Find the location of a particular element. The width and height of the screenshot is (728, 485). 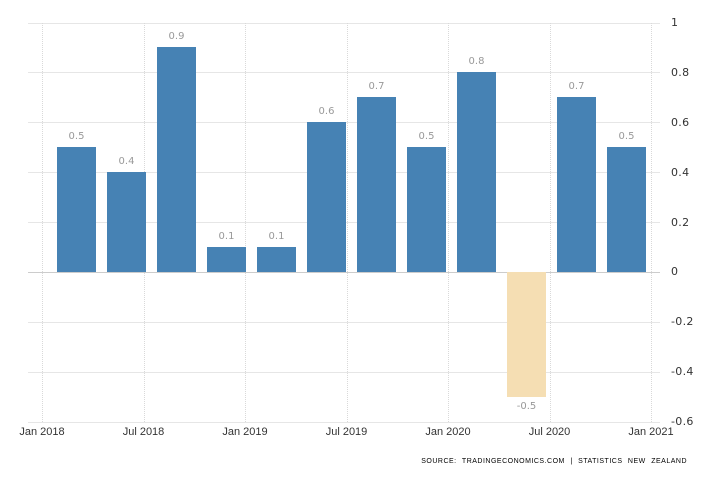

y-axis-tick-label: 0.4 is located at coordinates (680, 172).